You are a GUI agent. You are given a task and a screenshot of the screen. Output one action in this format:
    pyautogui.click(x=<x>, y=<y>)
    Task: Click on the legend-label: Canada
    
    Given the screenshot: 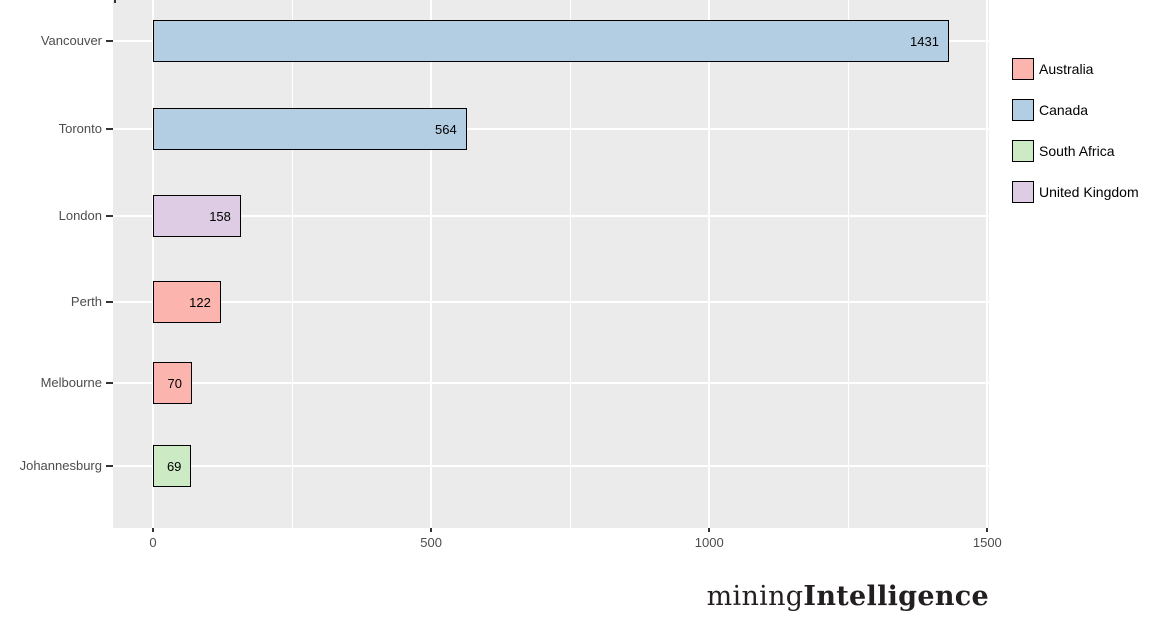 What is the action you would take?
    pyautogui.click(x=1064, y=110)
    